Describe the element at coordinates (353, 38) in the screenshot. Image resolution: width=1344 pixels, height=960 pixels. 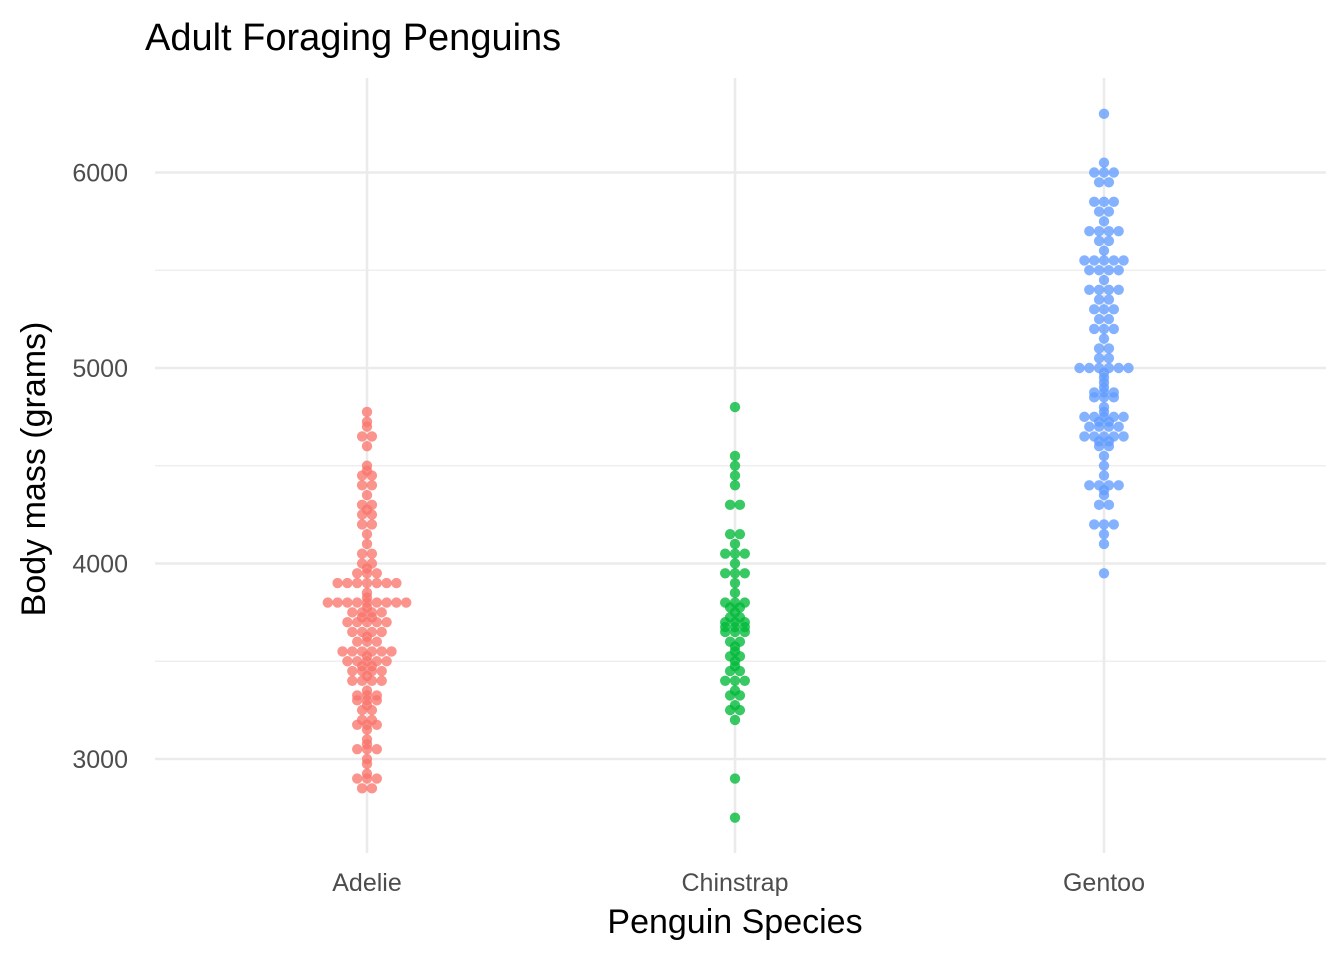
I see `chart-title: Adult Foraging Penguins` at that location.